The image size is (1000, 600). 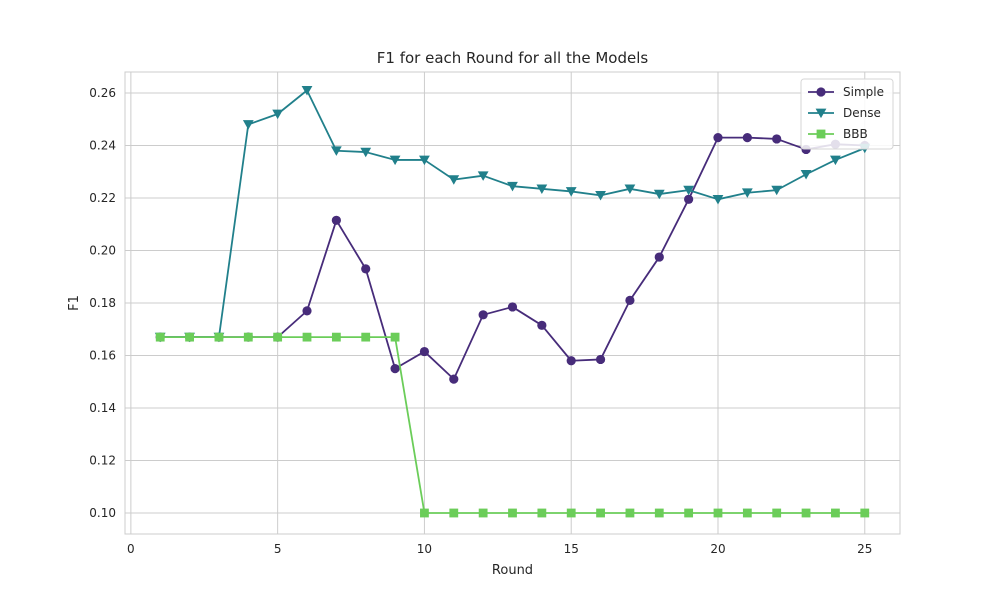 I want to click on legend-item-bbb: BBB, so click(x=838, y=134).